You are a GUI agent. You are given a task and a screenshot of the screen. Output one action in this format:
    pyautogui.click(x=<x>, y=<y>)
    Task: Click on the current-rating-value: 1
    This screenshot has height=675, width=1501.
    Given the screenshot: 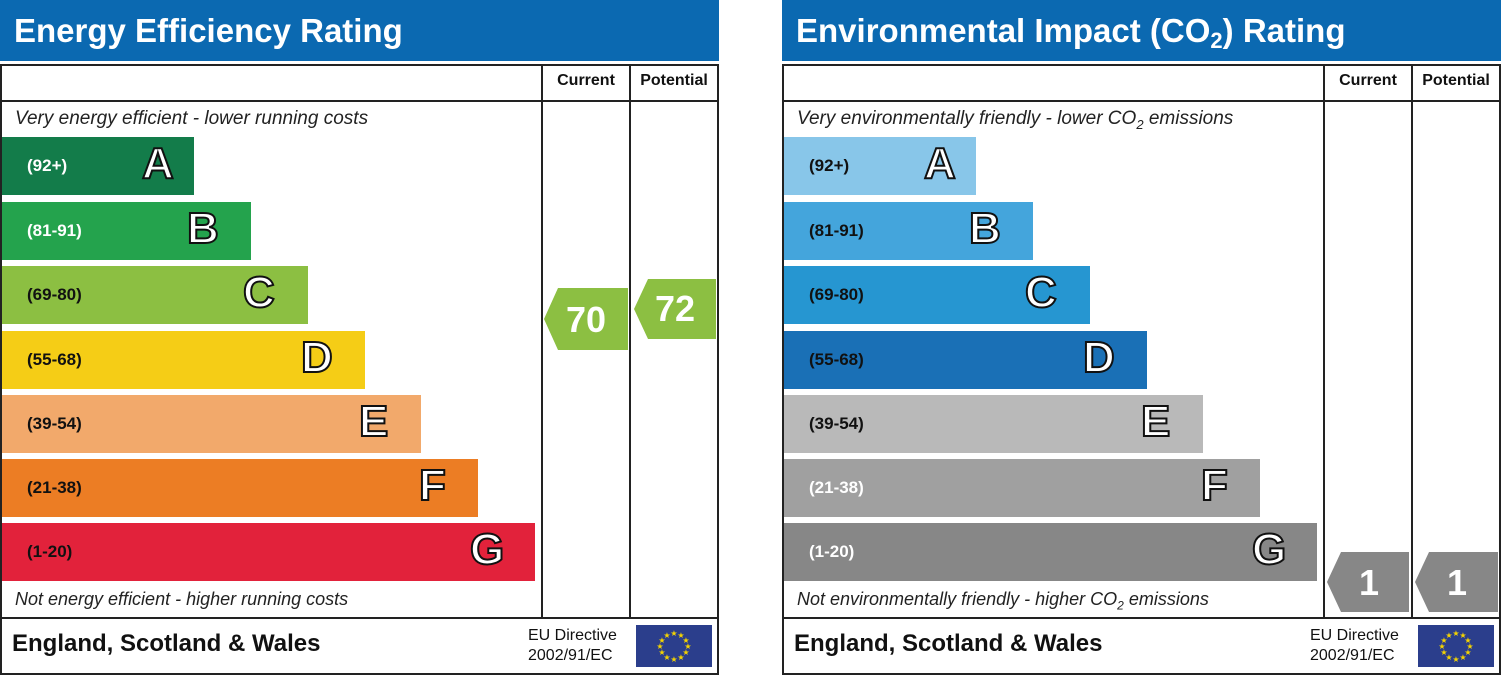 What is the action you would take?
    pyautogui.click(x=1369, y=582)
    